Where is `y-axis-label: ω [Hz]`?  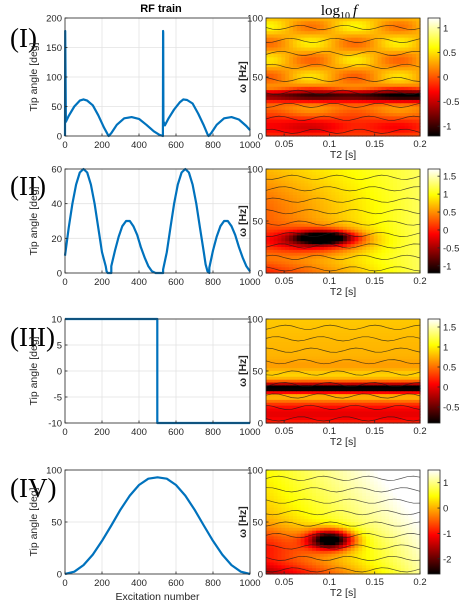
y-axis-label: ω [Hz] is located at coordinates (243, 371).